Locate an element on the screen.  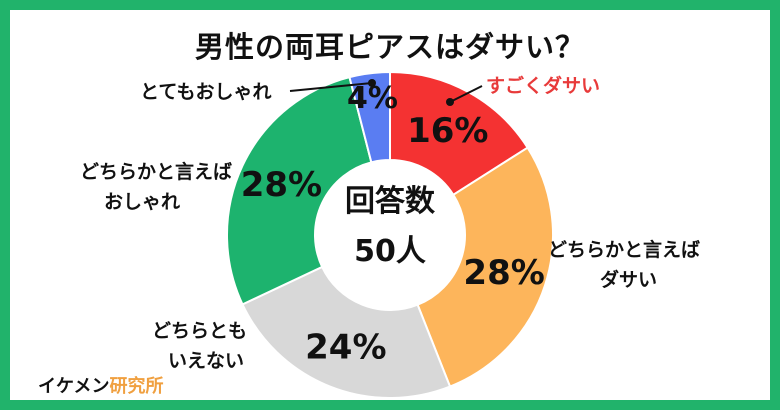
label-neutral-line2: いえない is located at coordinates (206, 361).